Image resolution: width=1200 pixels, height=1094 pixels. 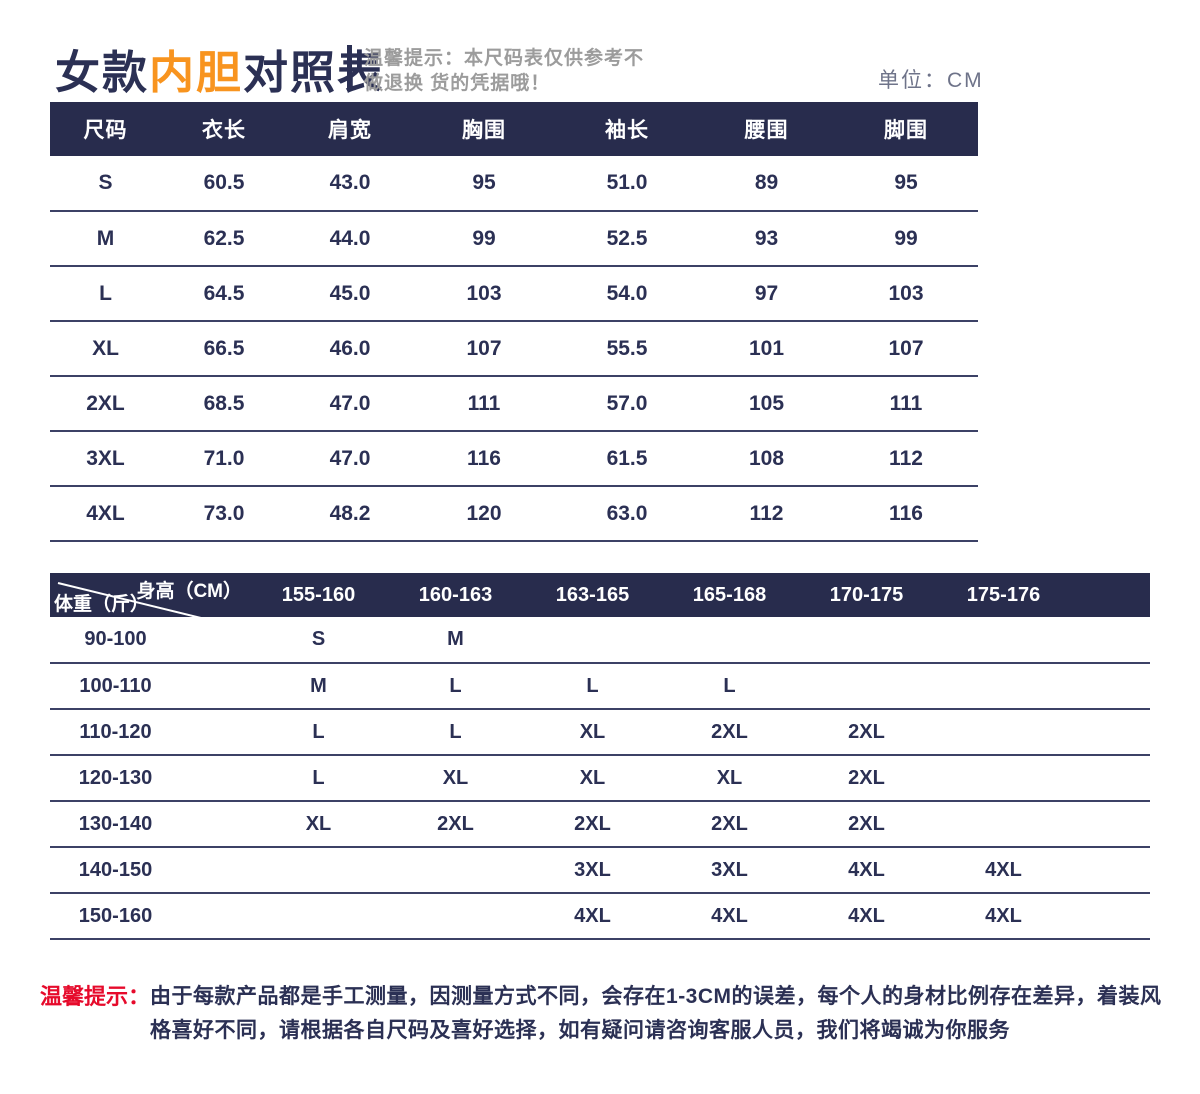 What do you see at coordinates (150, 824) in the screenshot?
I see `weight-range-cell: 130-140` at bounding box center [150, 824].